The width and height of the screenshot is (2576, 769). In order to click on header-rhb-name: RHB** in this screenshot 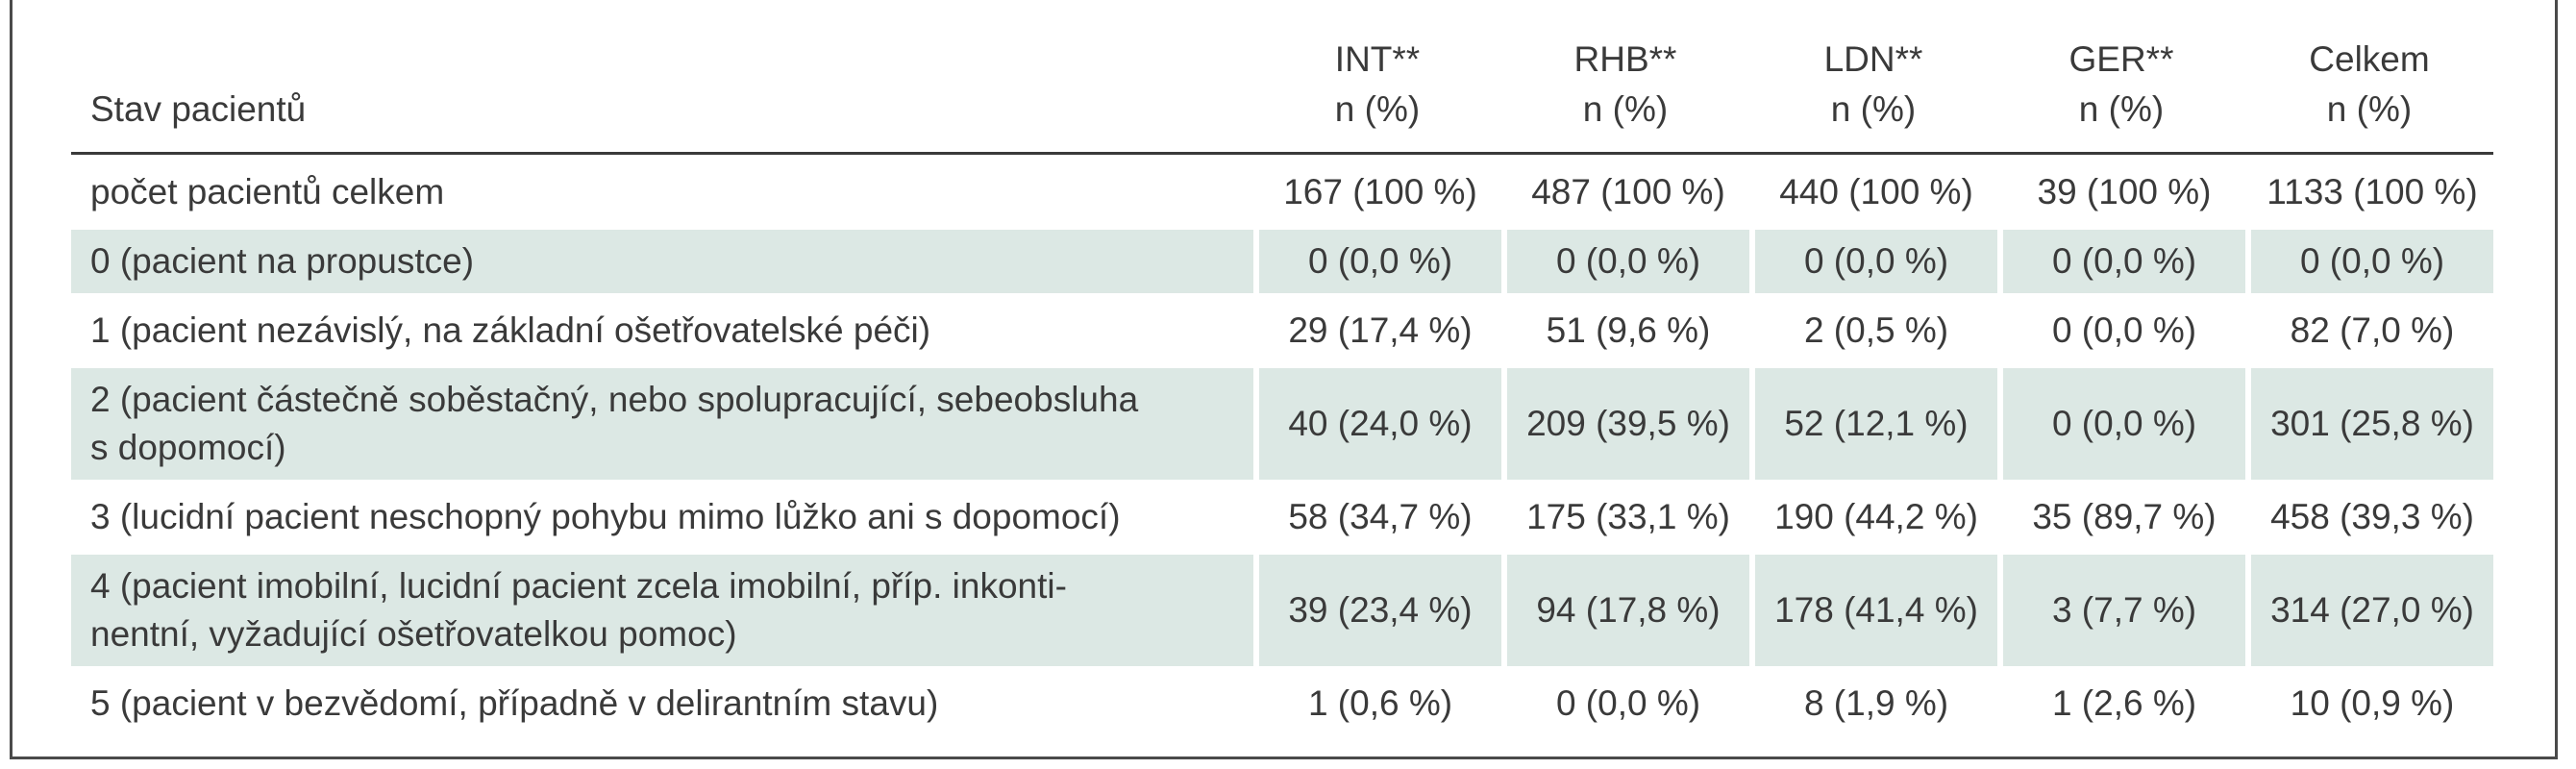, I will do `click(1625, 59)`.